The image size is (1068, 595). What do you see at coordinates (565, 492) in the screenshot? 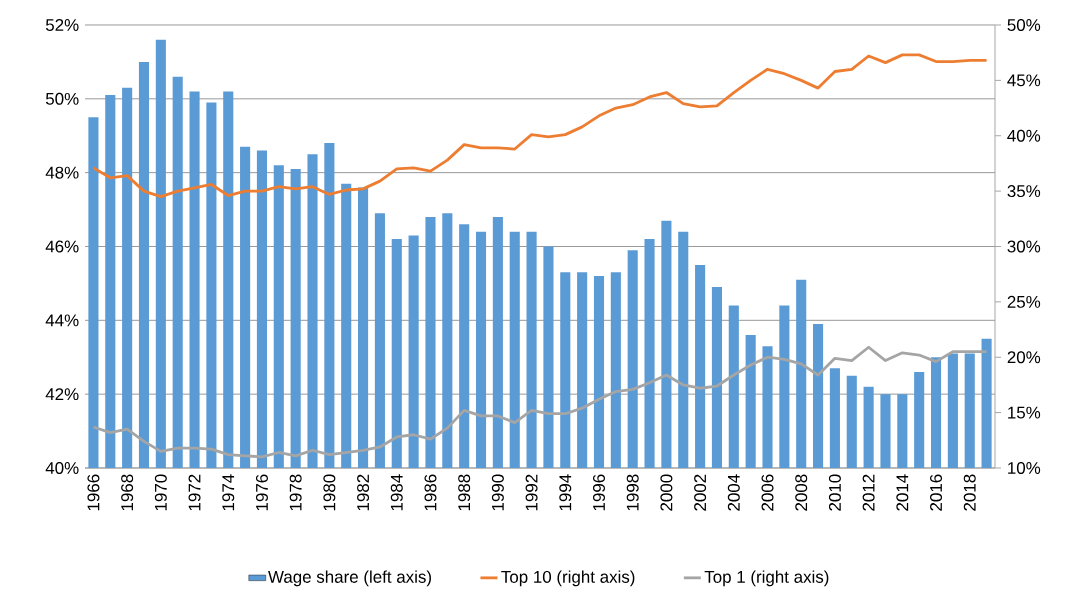
I see `x-tick-label: 1994` at bounding box center [565, 492].